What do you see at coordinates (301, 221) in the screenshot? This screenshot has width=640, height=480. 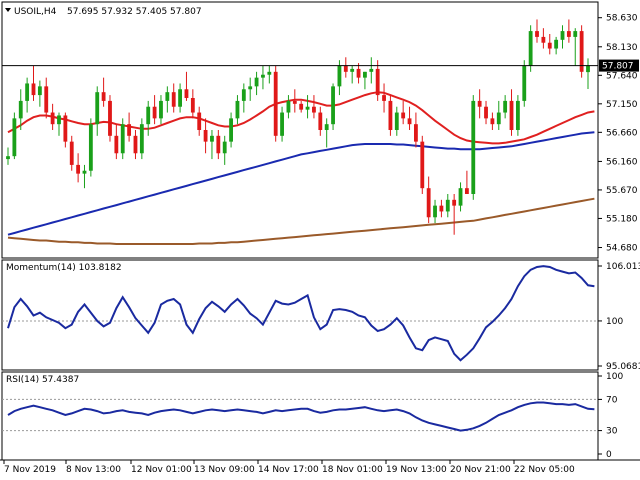 I see `ma-long-line` at bounding box center [301, 221].